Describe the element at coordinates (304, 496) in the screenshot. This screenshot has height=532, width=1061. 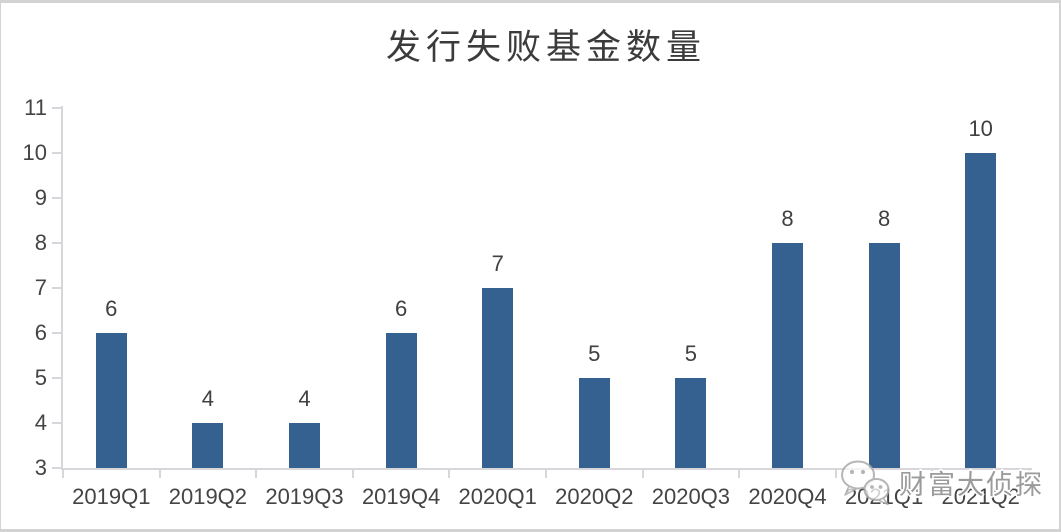
I see `x-axis-tick-label: 2019Q3` at that location.